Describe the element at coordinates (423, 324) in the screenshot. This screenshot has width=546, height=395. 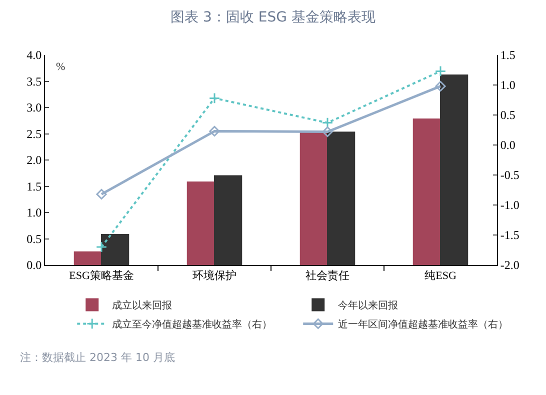
I see `legend-label: 近一年区间净值超越基准收益率（右）` at that location.